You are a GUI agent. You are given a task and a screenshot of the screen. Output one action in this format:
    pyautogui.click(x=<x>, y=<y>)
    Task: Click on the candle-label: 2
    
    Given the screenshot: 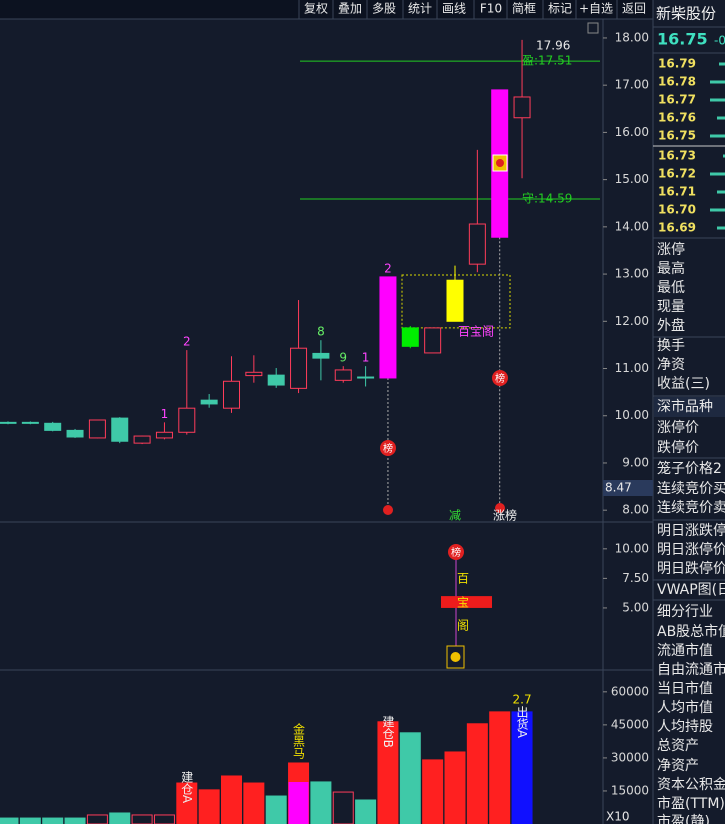 What is the action you would take?
    pyautogui.click(x=187, y=342)
    